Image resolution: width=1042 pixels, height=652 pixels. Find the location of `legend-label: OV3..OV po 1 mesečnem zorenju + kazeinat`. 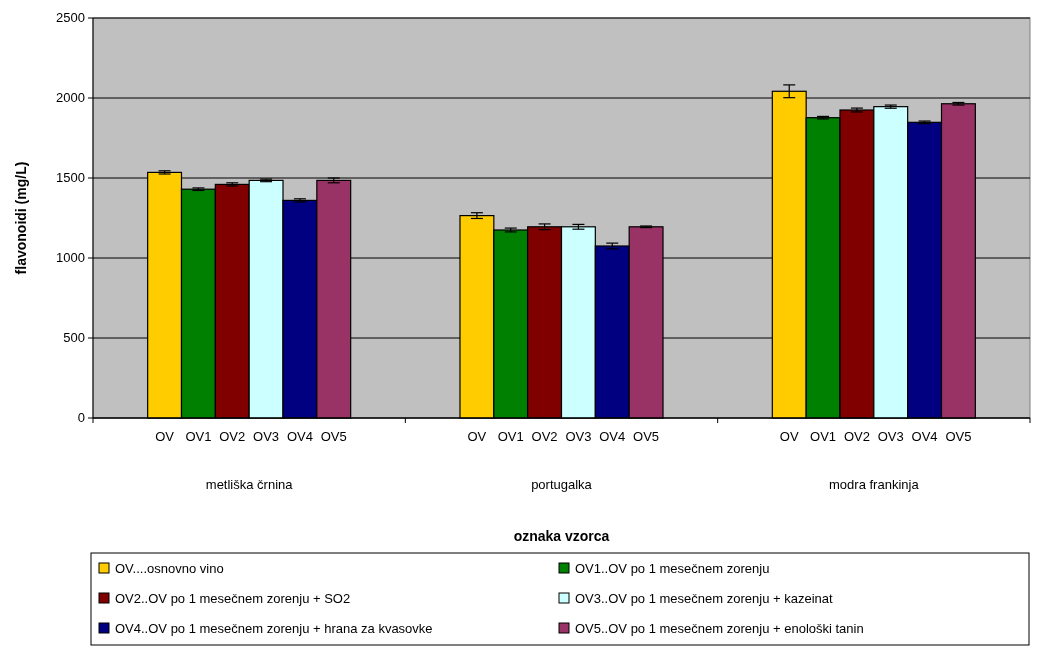

legend-label: OV3..OV po 1 mesečnem zorenju + kazeinat is located at coordinates (704, 598).